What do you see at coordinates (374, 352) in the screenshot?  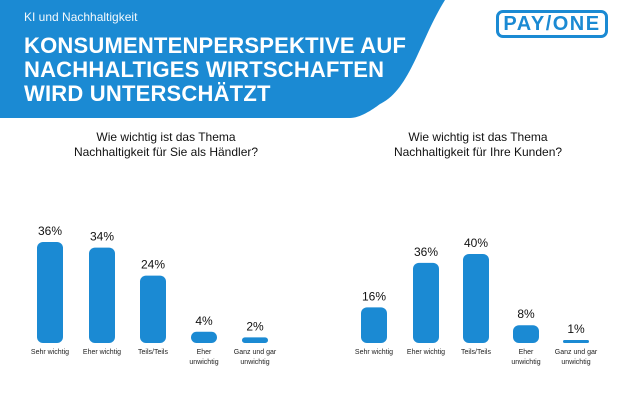 I see `chart-2-category-label-1-1: Sehr wichtig` at bounding box center [374, 352].